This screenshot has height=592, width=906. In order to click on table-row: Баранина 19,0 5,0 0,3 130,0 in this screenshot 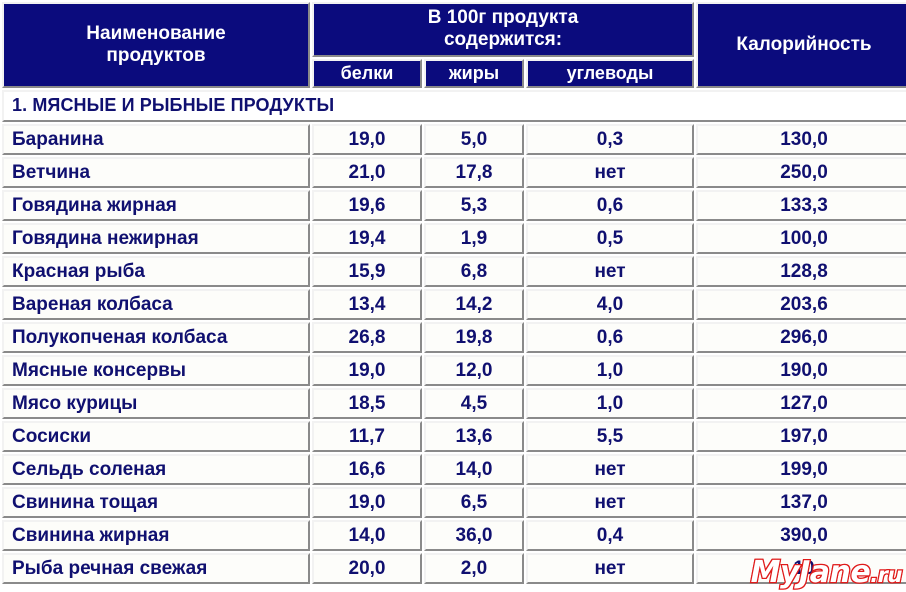, I will do `click(454, 140)`.